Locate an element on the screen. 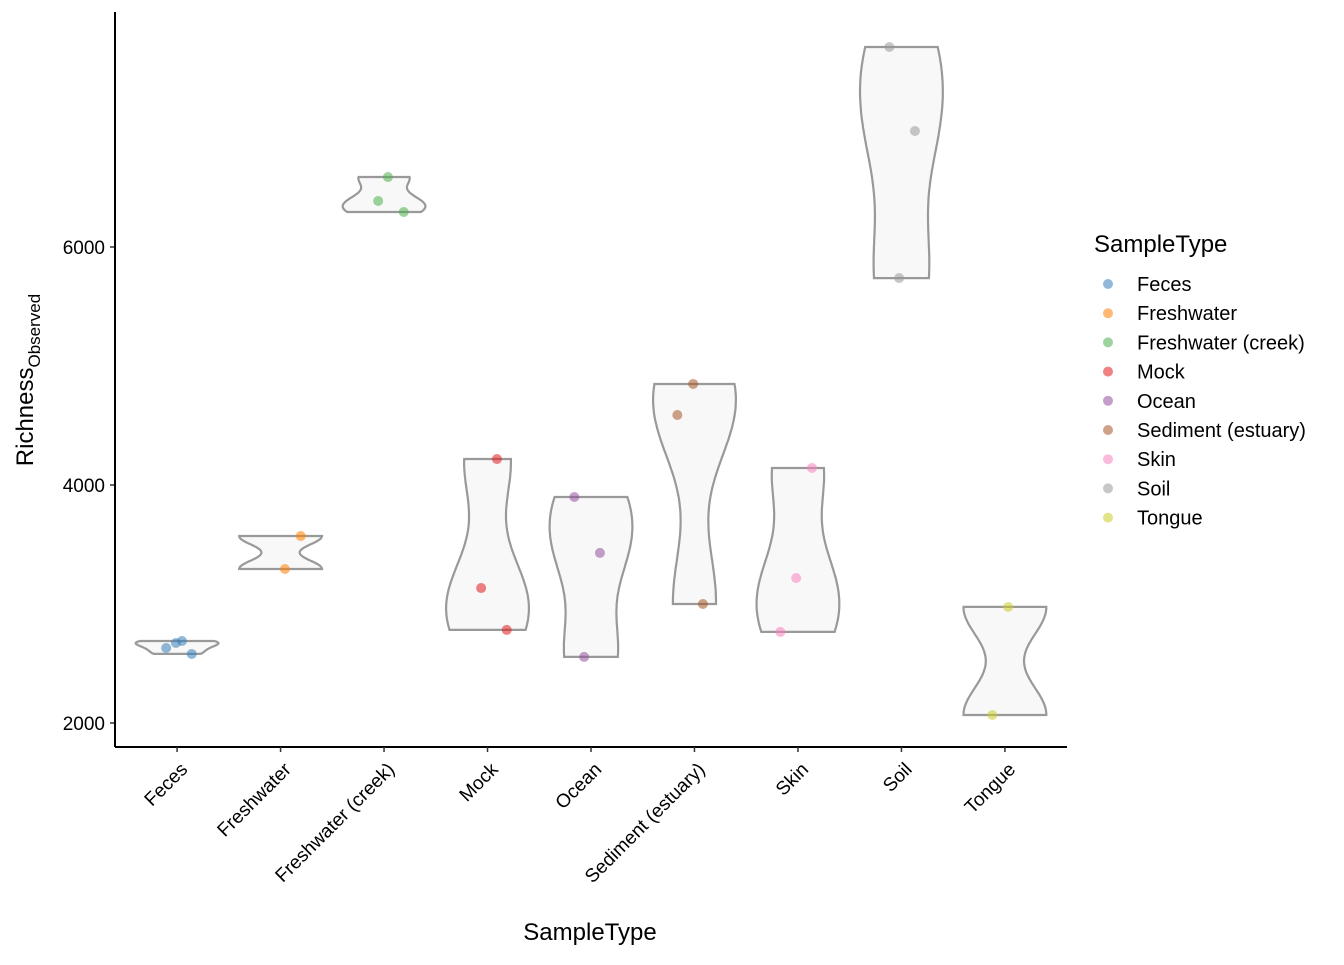 The height and width of the screenshot is (965, 1344). x-tick-label: Feces is located at coordinates (166, 784).